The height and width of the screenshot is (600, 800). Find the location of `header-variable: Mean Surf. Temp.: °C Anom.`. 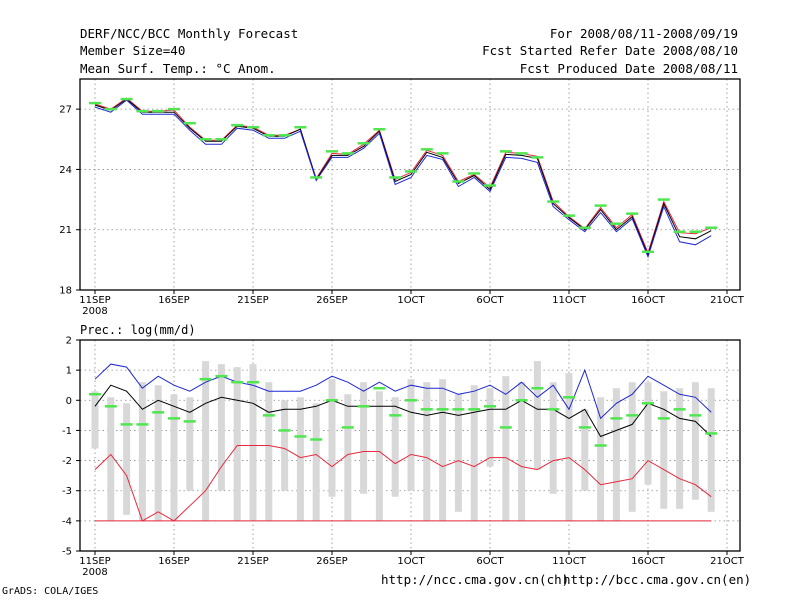

header-variable: Mean Surf. Temp.: °C Anom. is located at coordinates (178, 68).